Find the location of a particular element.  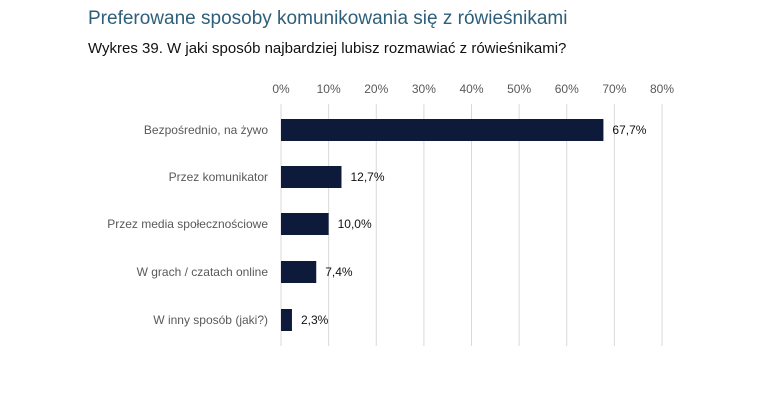

category-label: W grach / czatach online is located at coordinates (203, 272).